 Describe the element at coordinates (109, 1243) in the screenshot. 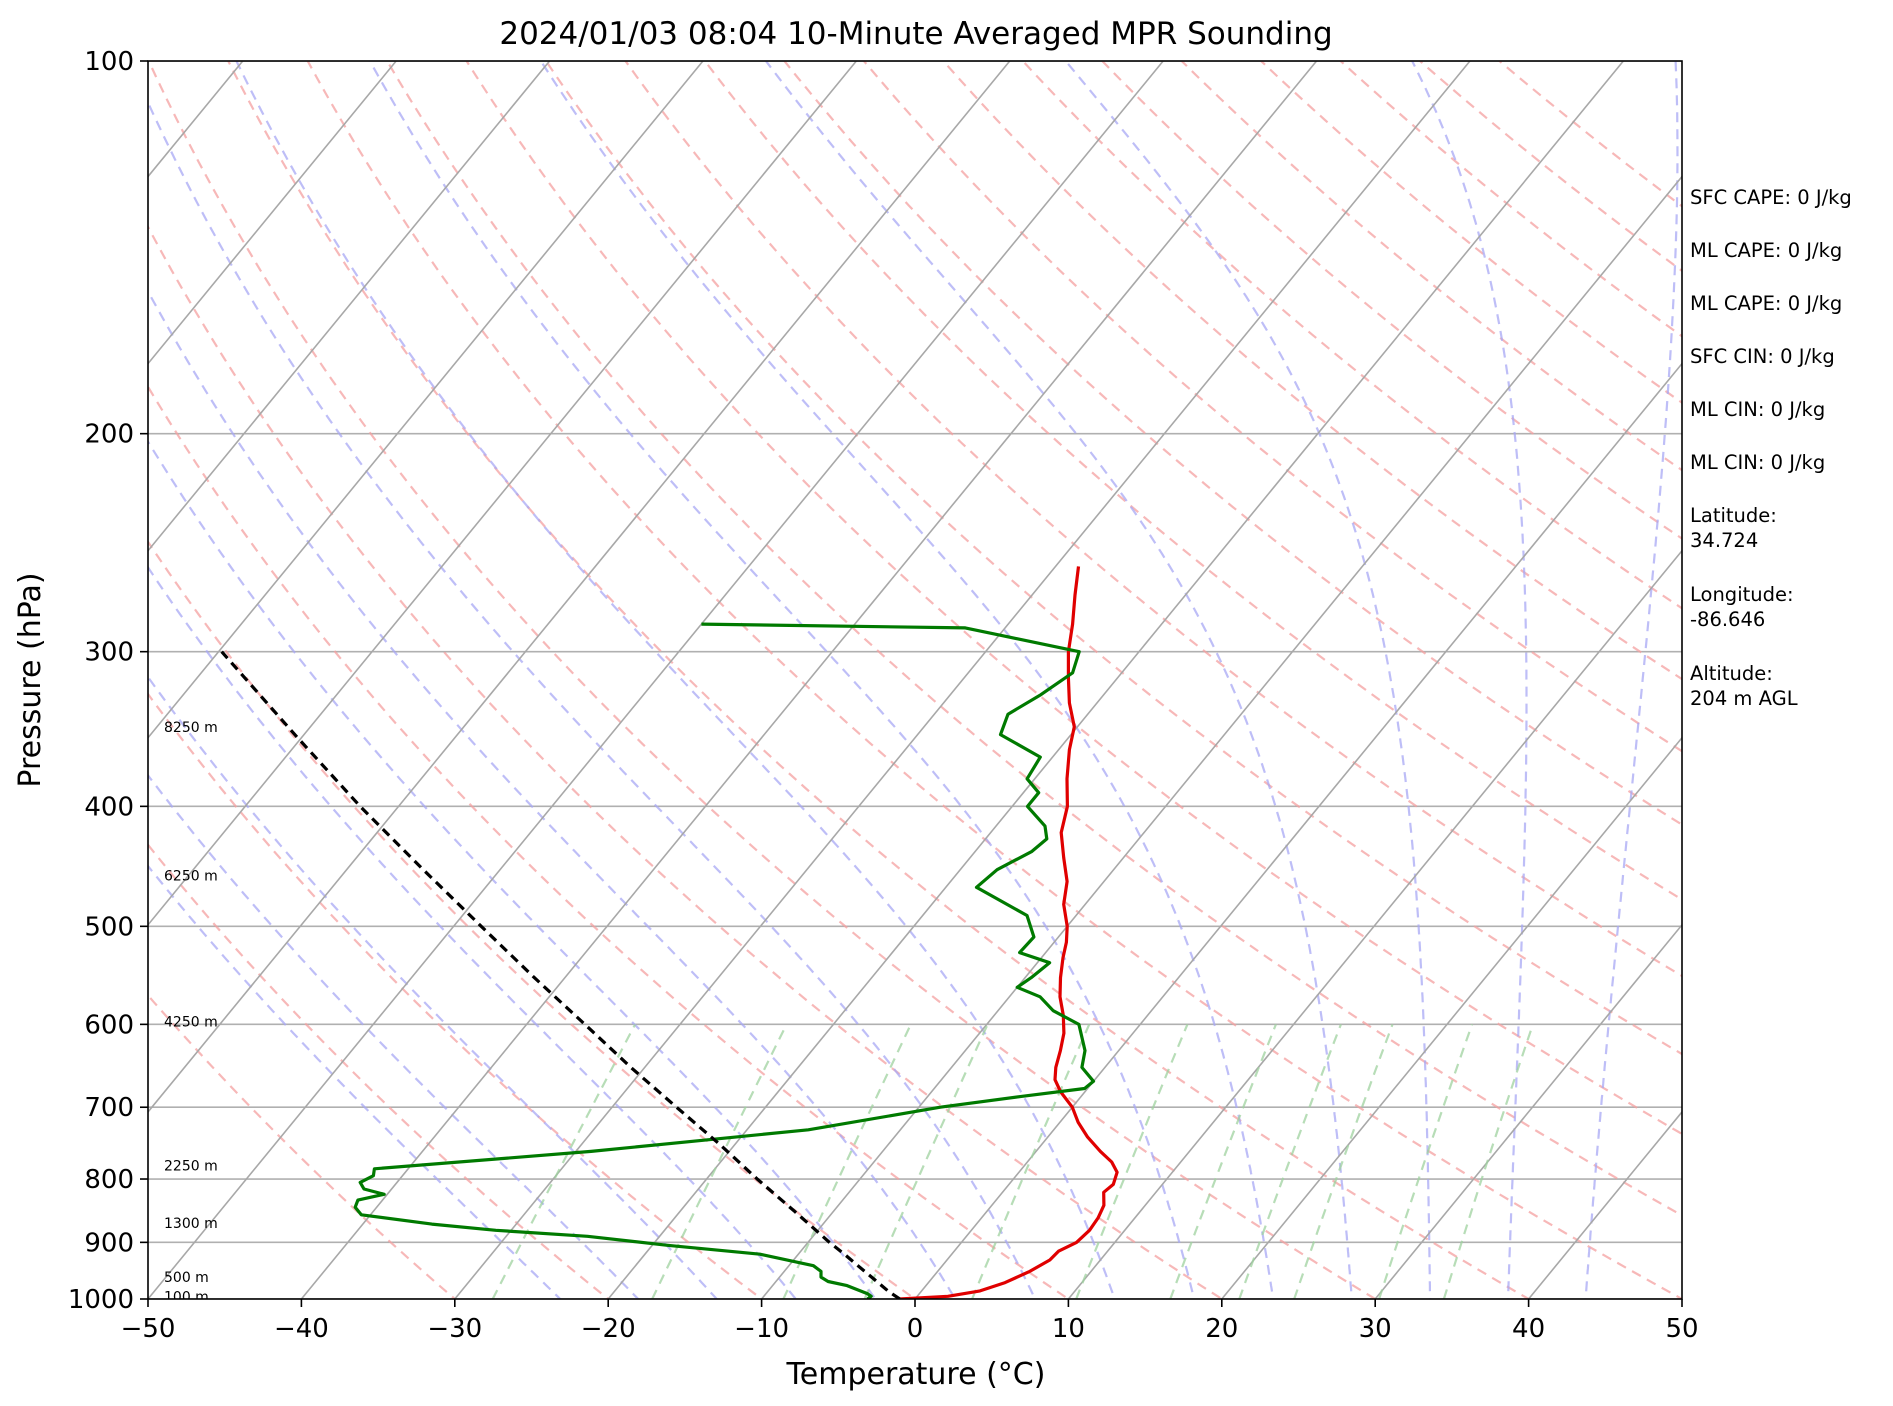

I see `y-tick-label: 900` at that location.